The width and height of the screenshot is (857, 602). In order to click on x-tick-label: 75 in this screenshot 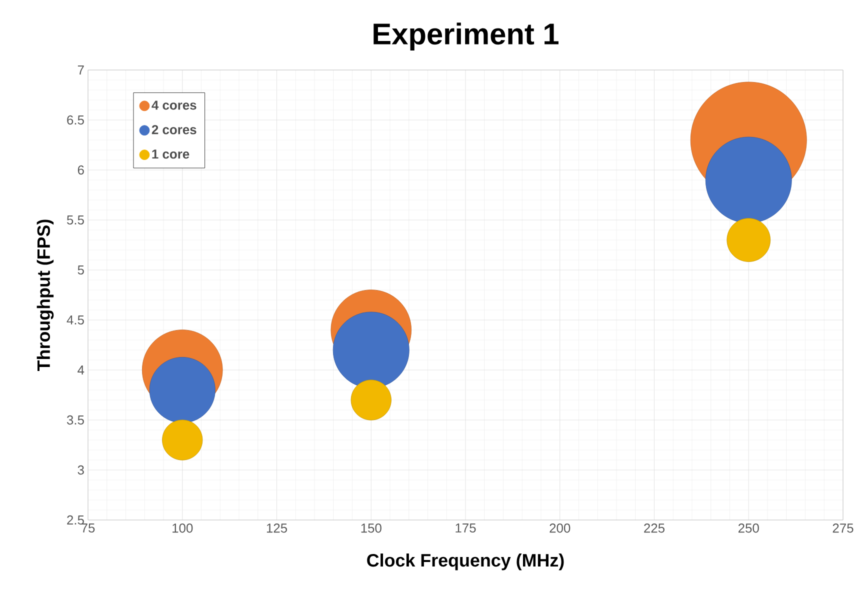, I will do `click(88, 528)`.